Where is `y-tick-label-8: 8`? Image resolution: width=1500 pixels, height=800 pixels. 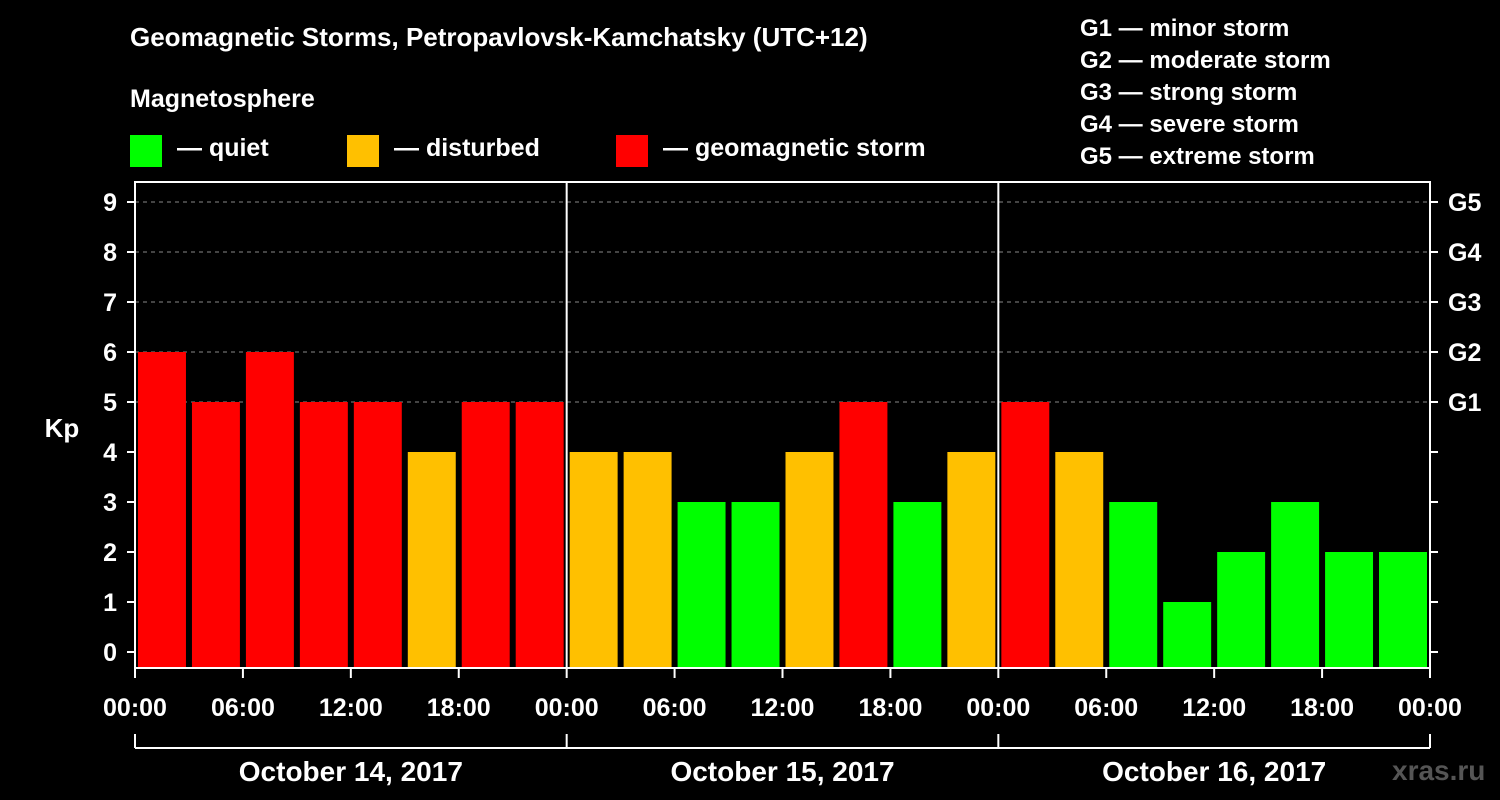
y-tick-label-8: 8 is located at coordinates (110, 253).